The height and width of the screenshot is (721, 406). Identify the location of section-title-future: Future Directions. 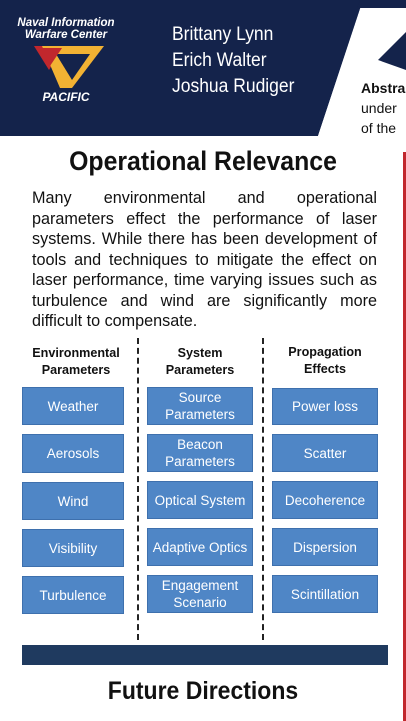
(203, 691).